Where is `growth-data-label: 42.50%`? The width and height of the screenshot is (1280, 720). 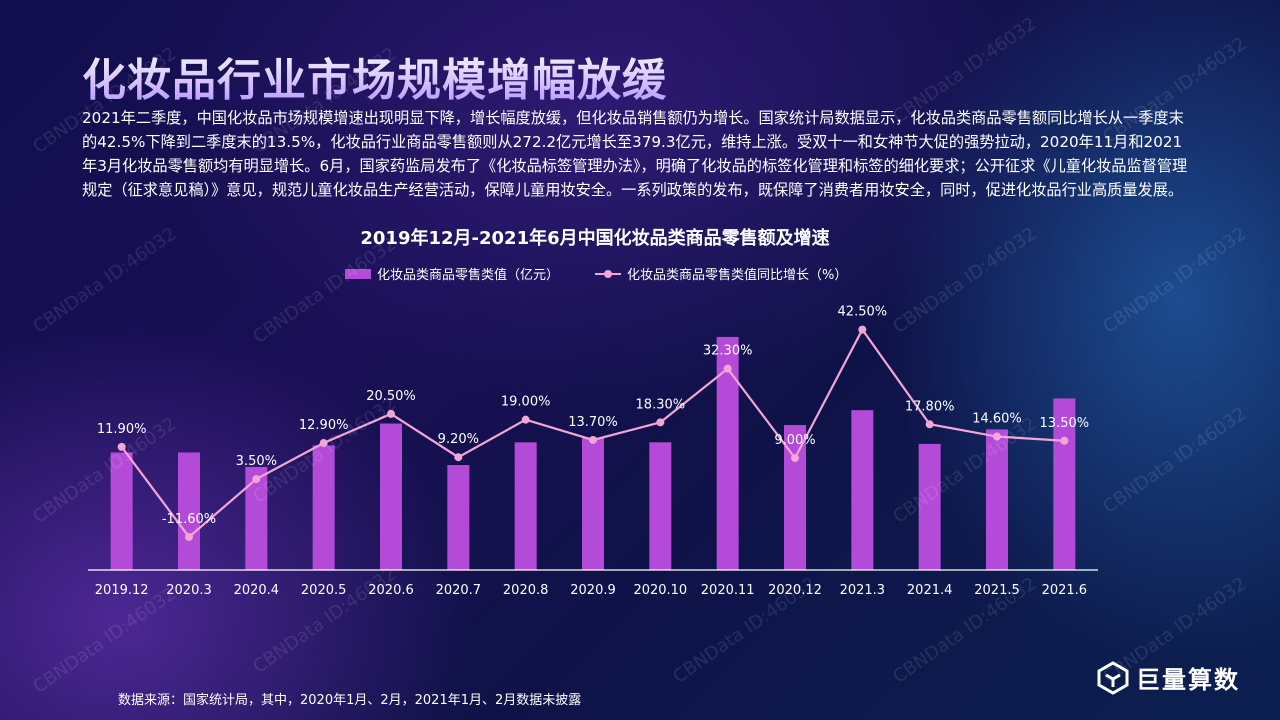
growth-data-label: 42.50% is located at coordinates (863, 312).